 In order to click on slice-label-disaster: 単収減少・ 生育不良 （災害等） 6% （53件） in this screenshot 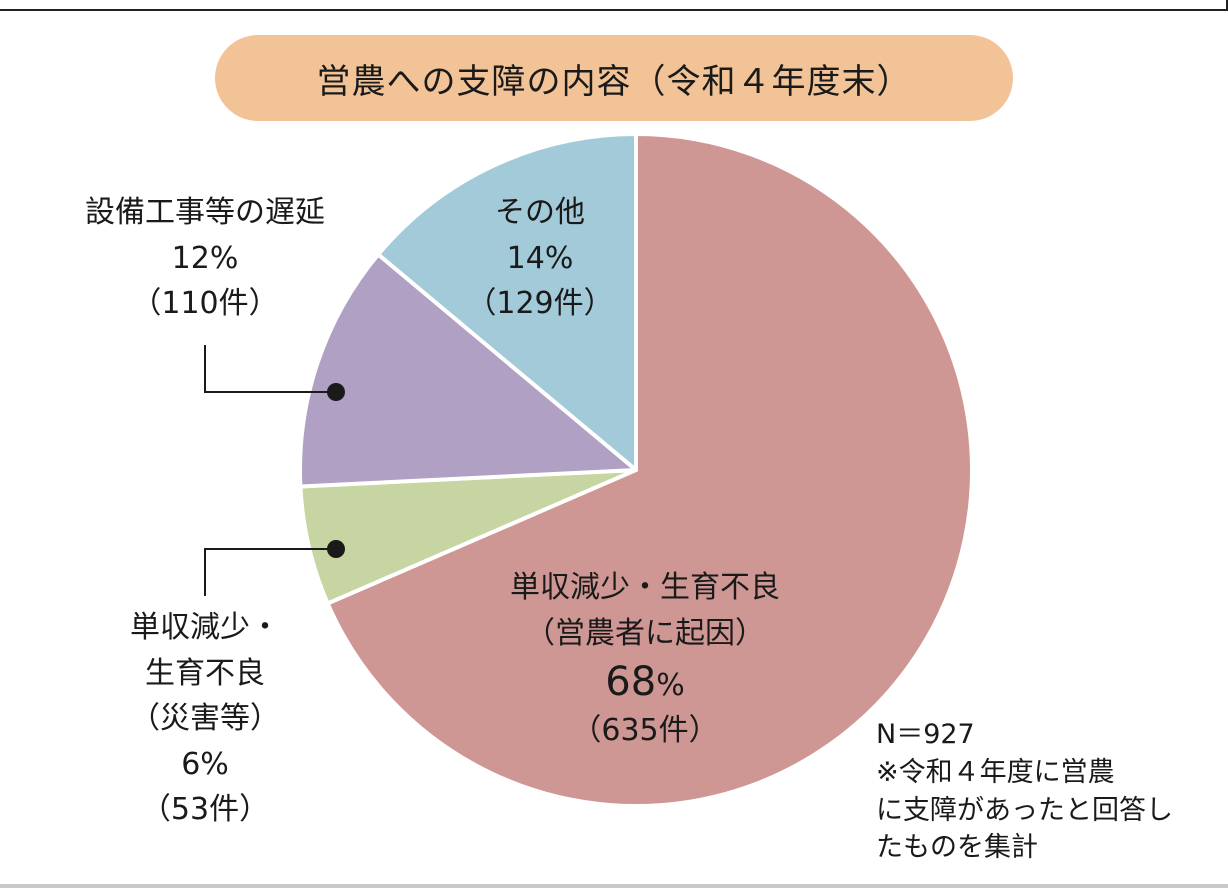, I will do `click(205, 719)`.